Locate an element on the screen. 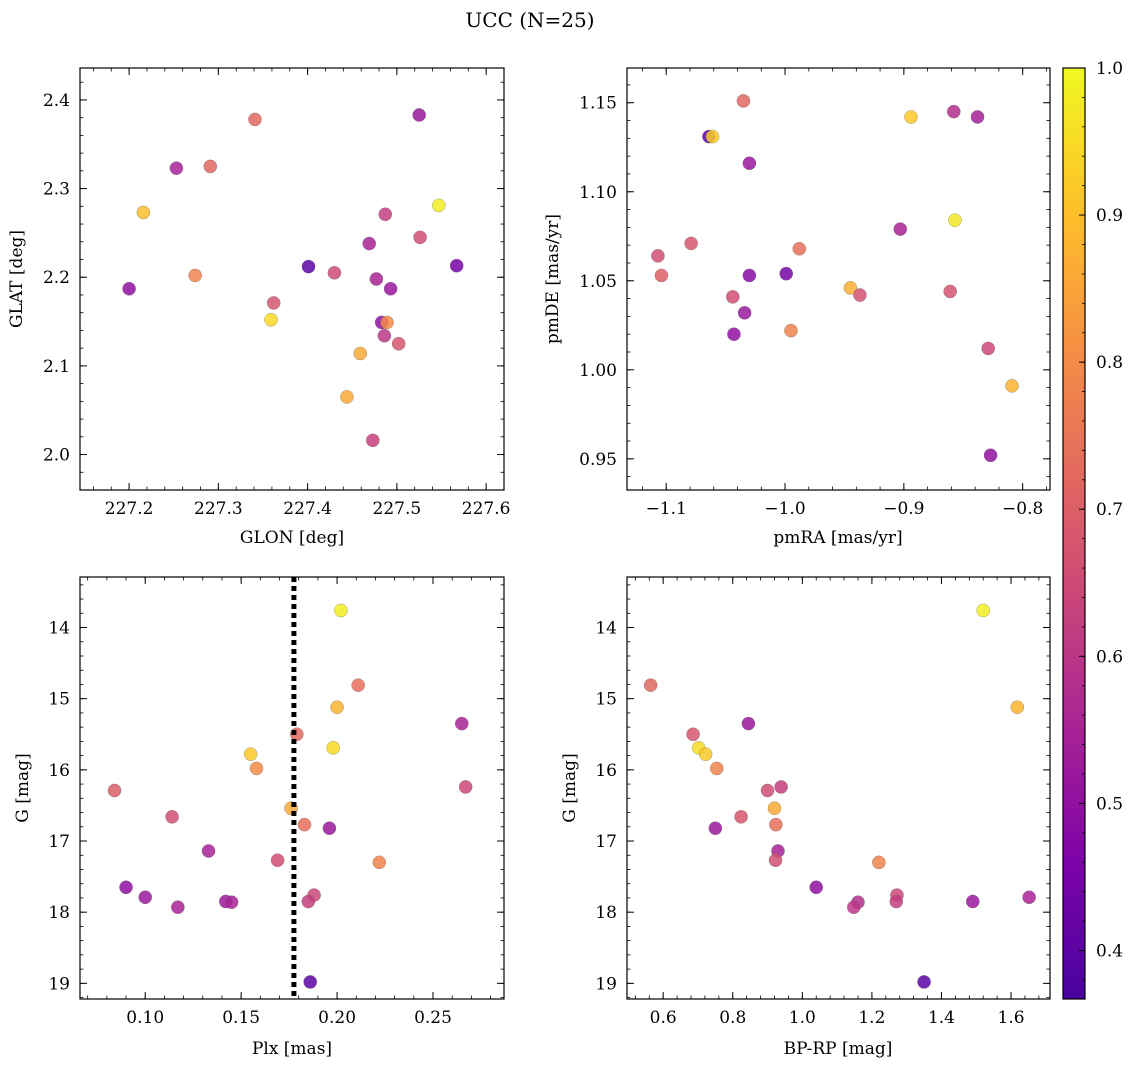 The image size is (1136, 1067). y-tick-label: 1.10 is located at coordinates (598, 193).